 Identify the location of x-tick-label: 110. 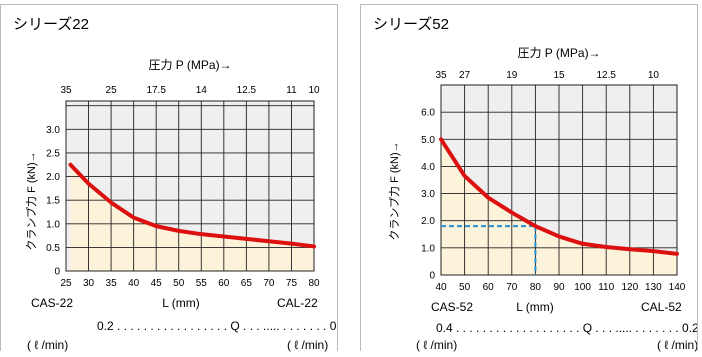
(606, 287).